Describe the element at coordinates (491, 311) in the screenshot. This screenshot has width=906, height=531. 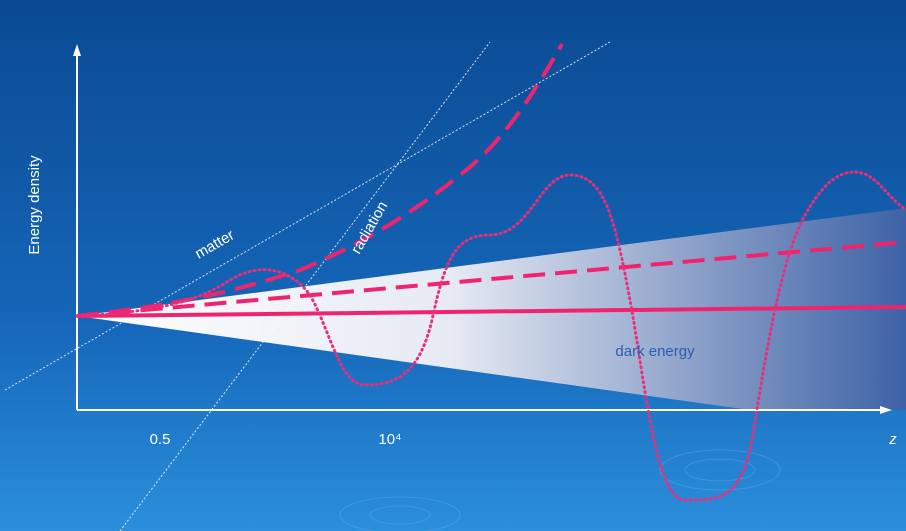
I see `dark-energy-constant` at that location.